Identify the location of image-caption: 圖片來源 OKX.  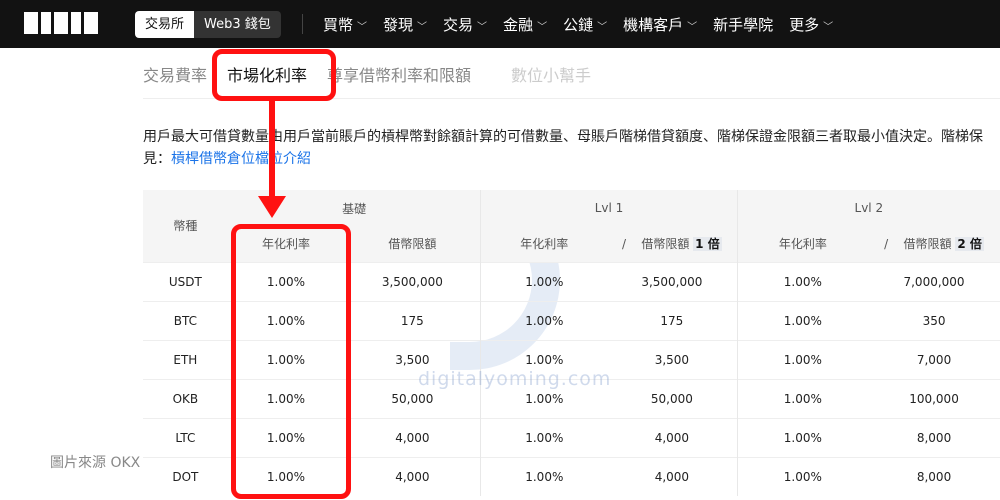
(95, 463).